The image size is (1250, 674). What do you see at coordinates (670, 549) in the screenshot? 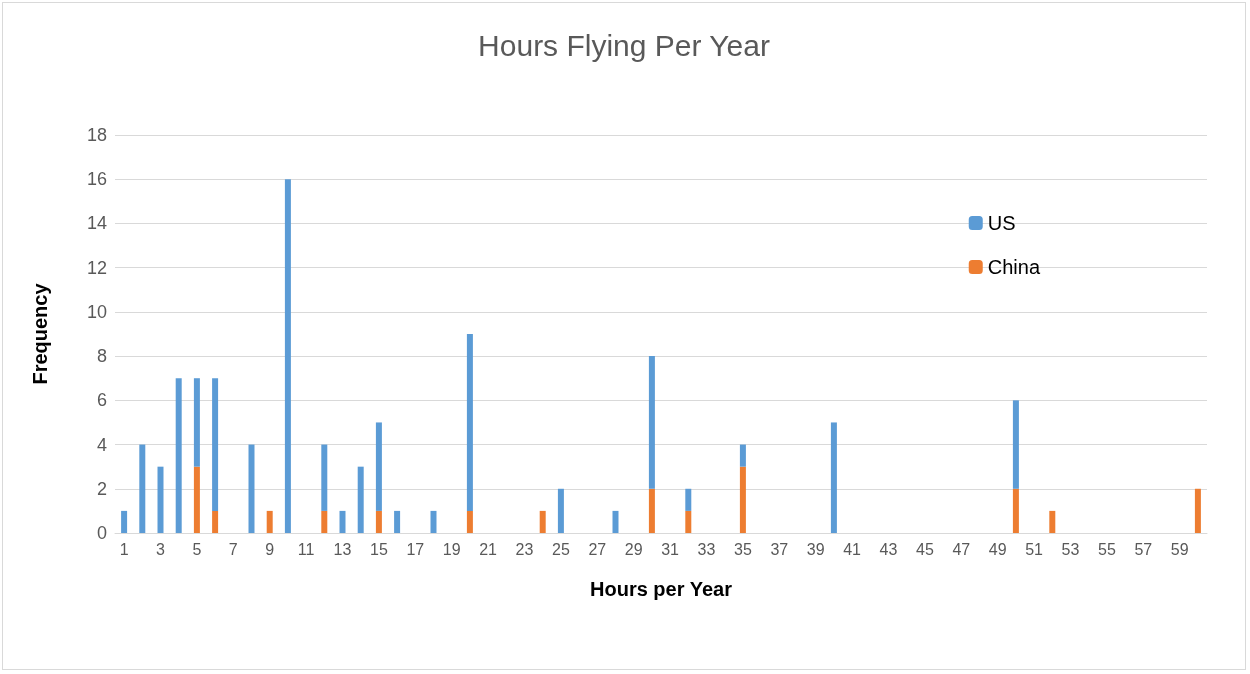
I see `x-tick-label: 31` at bounding box center [670, 549].